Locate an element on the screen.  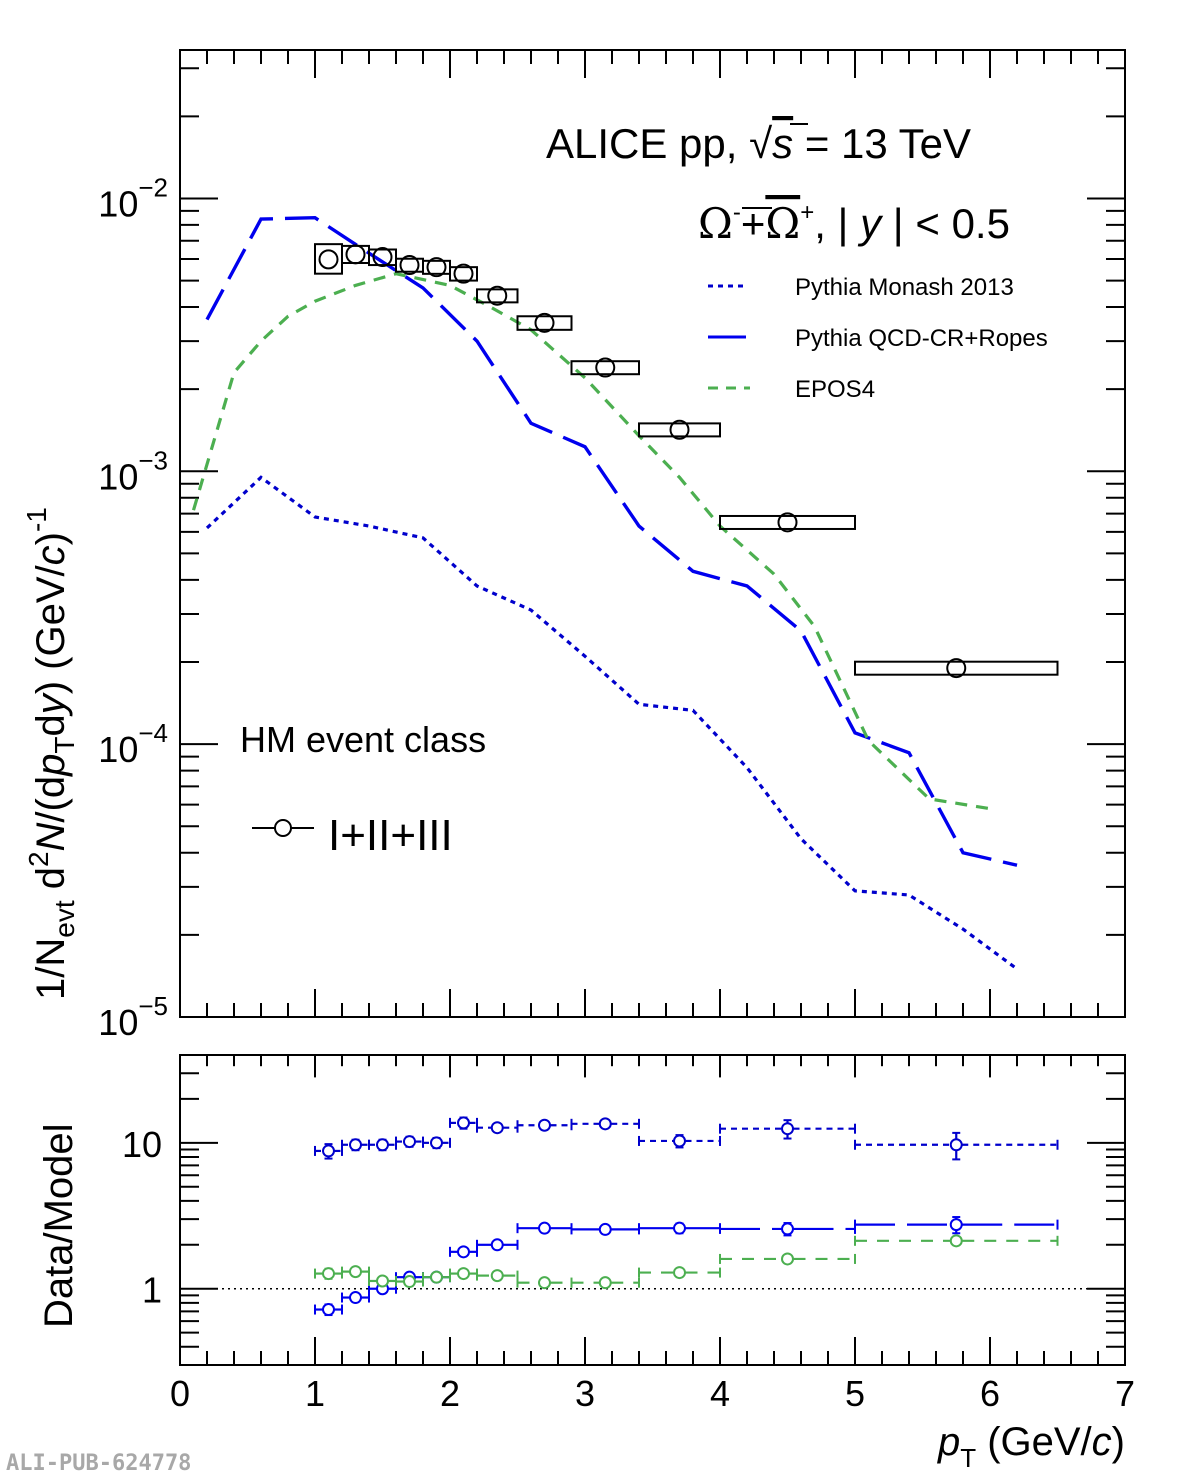
ratio-y-tick-label: 1 is located at coordinates (152, 1290).